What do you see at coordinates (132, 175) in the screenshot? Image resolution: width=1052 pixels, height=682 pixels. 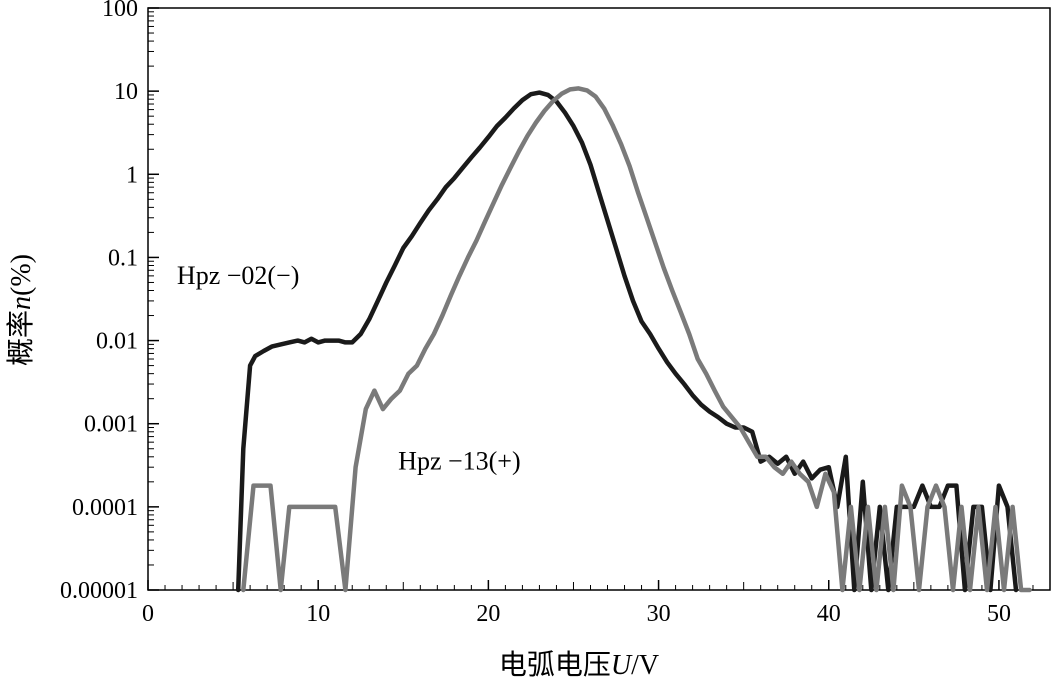 I see `y-tick-label: 1` at bounding box center [132, 175].